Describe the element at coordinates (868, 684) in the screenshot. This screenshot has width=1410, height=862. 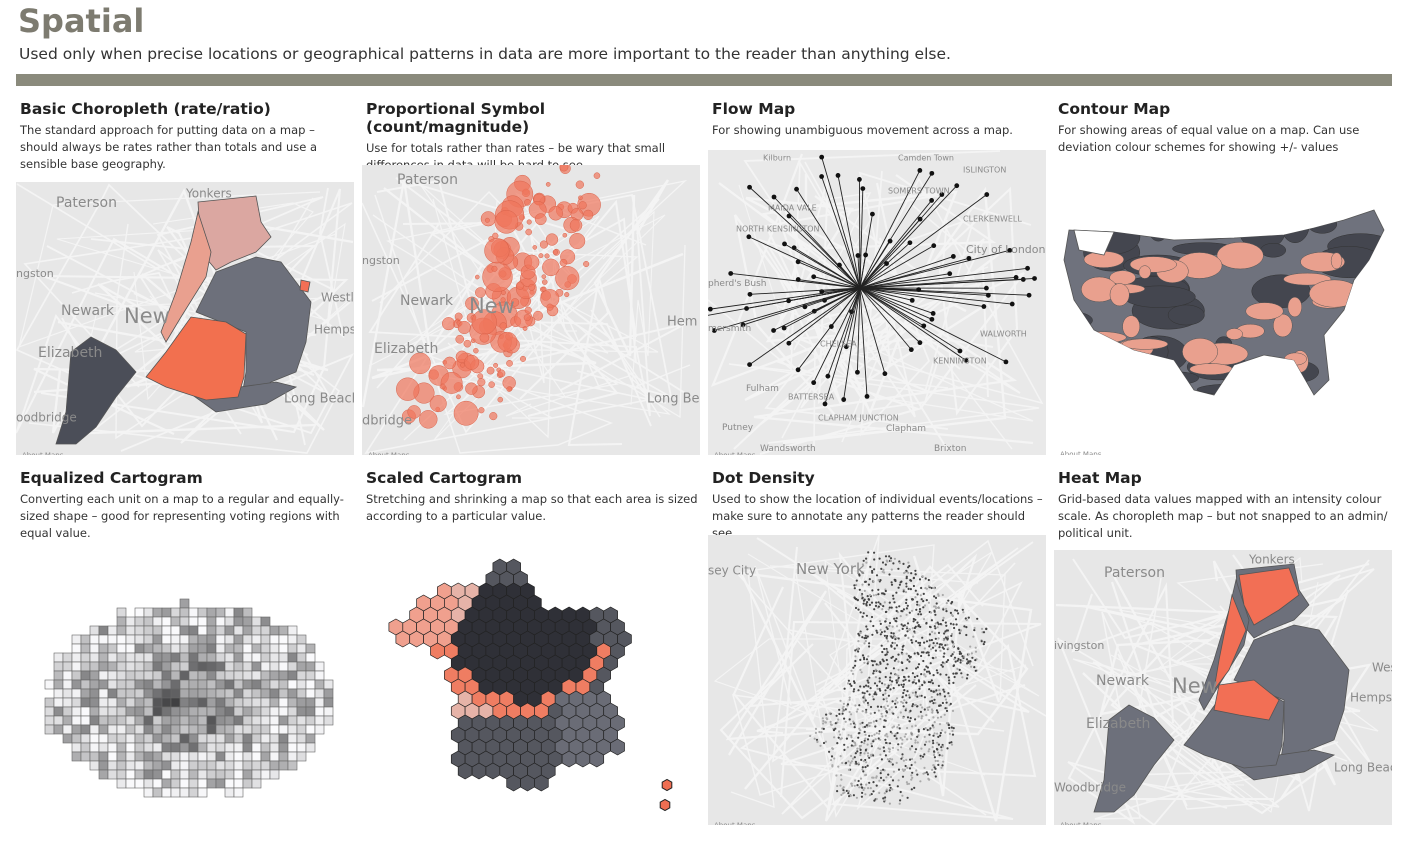
I see `road` at that location.